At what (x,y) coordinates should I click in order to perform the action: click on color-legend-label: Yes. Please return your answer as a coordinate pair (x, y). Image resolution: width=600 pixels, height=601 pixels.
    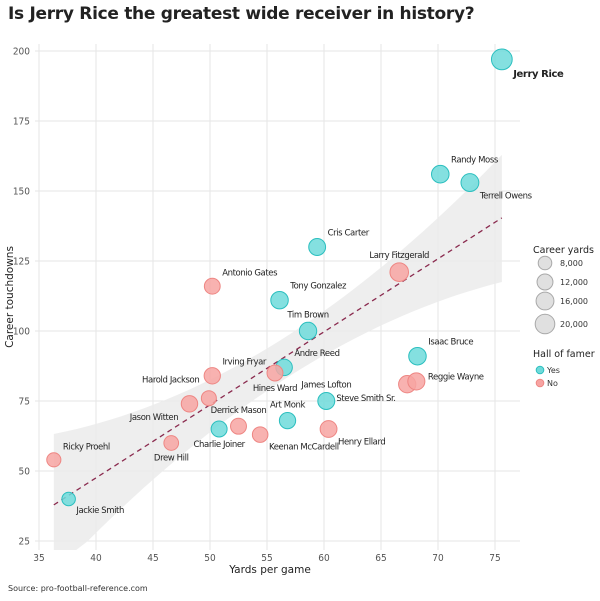
    Looking at the image, I should click on (553, 370).